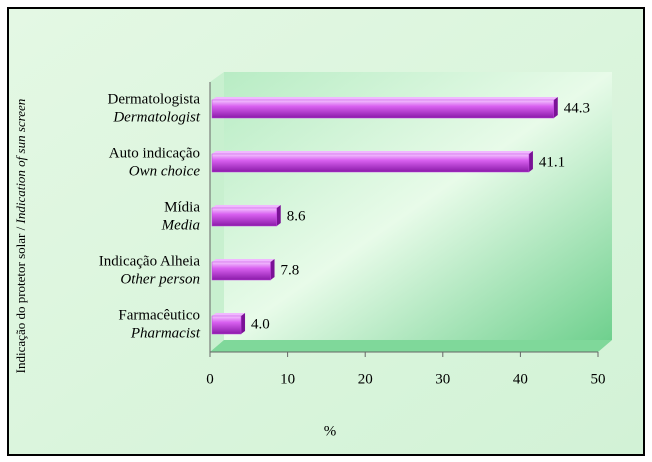 This screenshot has width=652, height=462. I want to click on y-label-en: Indication of sun screen, so click(20, 162).